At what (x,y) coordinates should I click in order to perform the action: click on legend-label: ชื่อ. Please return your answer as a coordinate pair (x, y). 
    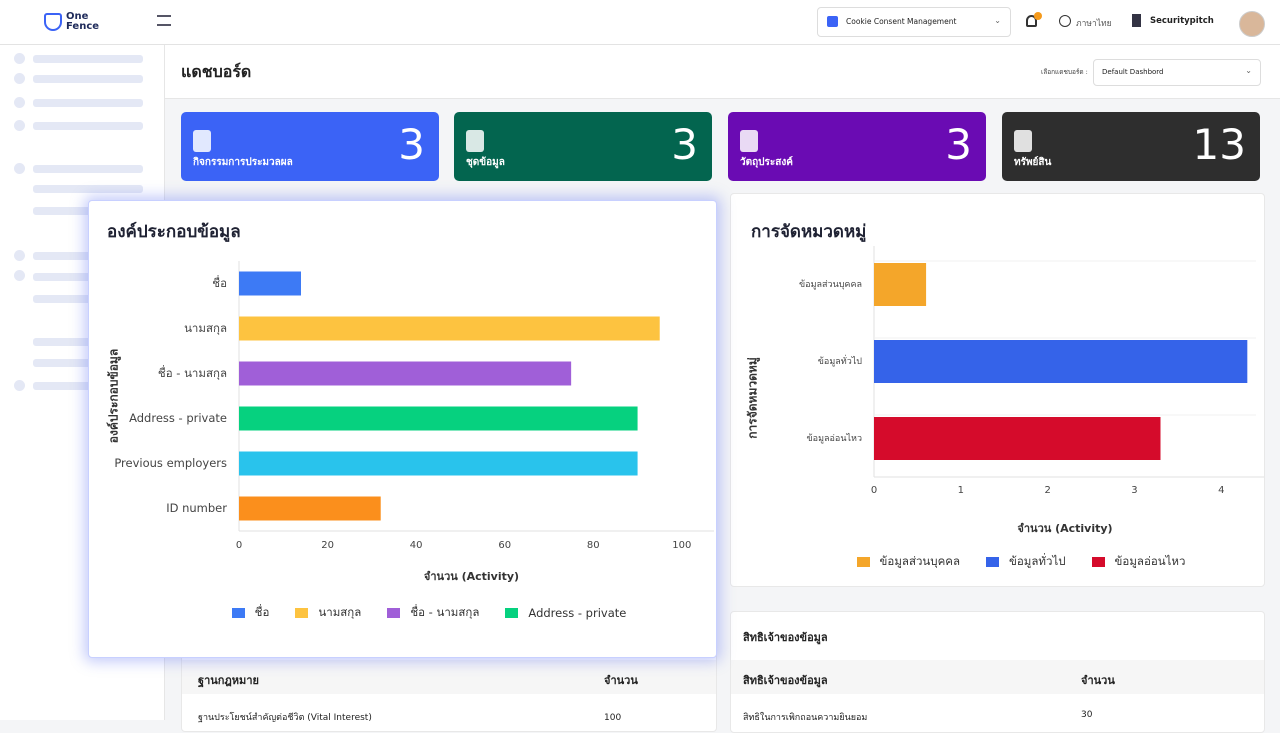
    Looking at the image, I should click on (262, 612).